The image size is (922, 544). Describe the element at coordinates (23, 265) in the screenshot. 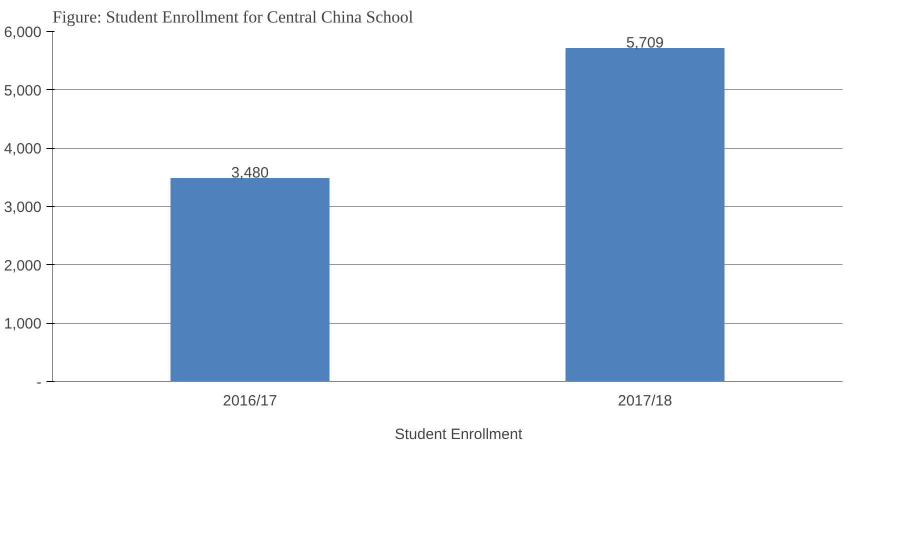

I see `y-tick-label: 2,000` at that location.